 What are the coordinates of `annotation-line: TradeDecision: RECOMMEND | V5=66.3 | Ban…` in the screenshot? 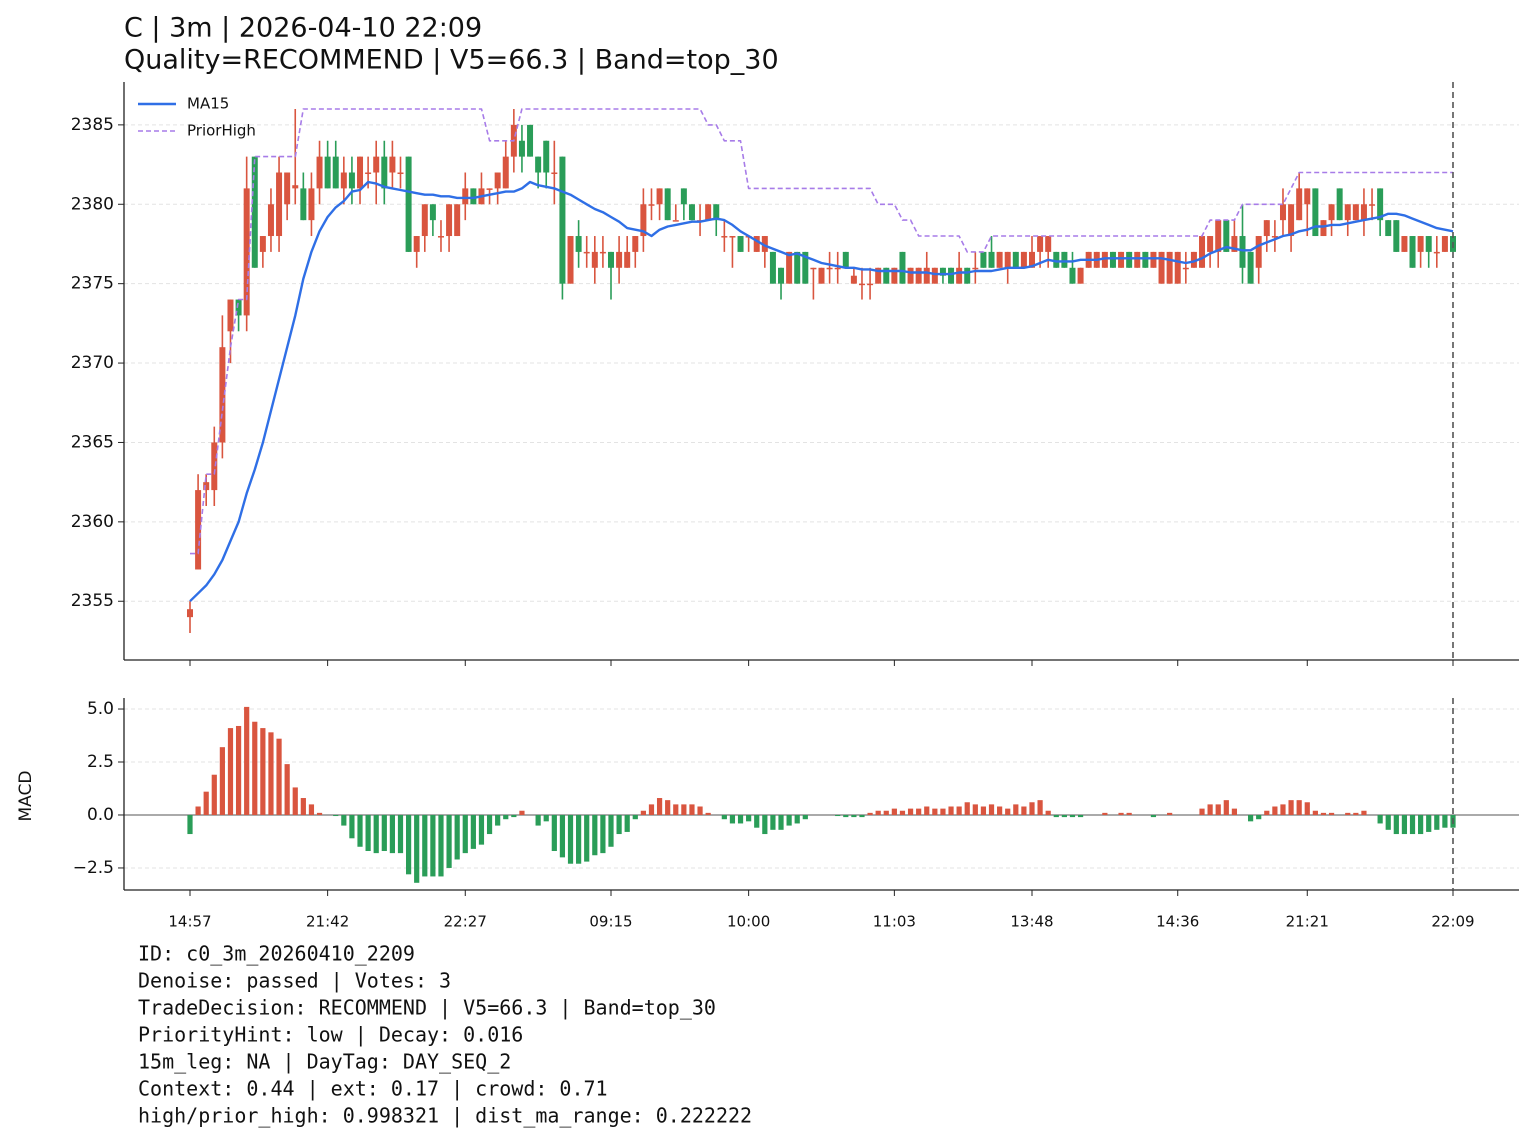 It's located at (427, 1008).